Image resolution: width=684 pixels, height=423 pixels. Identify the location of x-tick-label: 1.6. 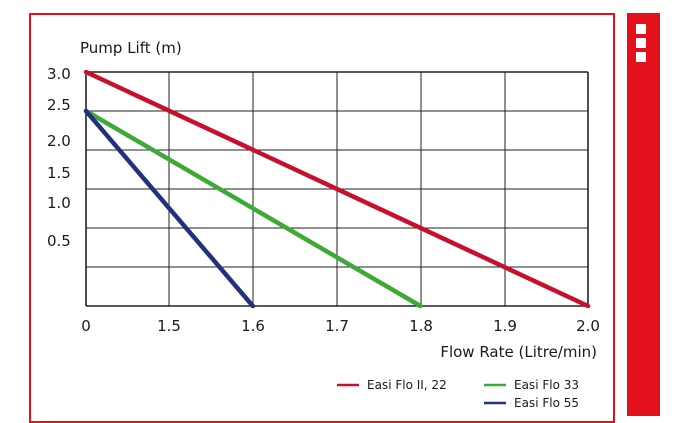
(253, 326).